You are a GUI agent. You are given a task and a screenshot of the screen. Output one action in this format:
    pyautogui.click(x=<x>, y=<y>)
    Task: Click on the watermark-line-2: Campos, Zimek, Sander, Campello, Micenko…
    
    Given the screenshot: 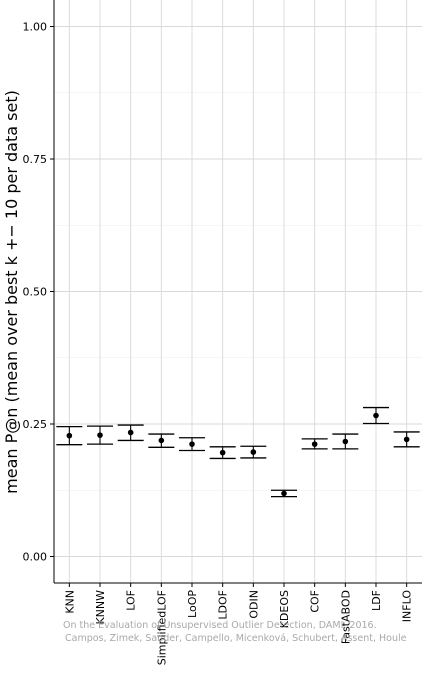 What is the action you would take?
    pyautogui.click(x=236, y=638)
    